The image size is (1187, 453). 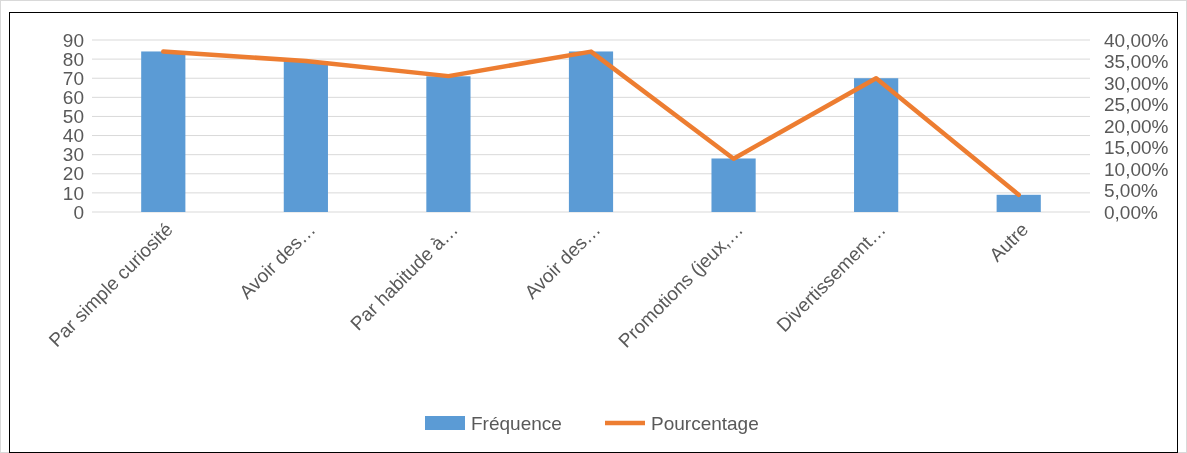 What do you see at coordinates (73, 40) in the screenshot?
I see `y-tick-label: 90` at bounding box center [73, 40].